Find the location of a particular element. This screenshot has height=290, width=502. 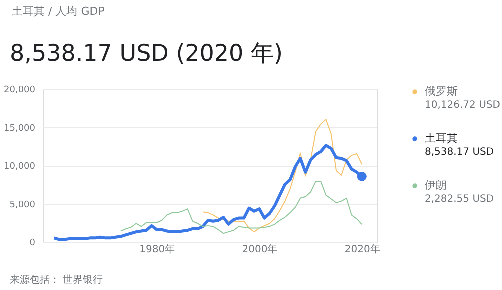

y-tick-label: 0 is located at coordinates (33, 243).